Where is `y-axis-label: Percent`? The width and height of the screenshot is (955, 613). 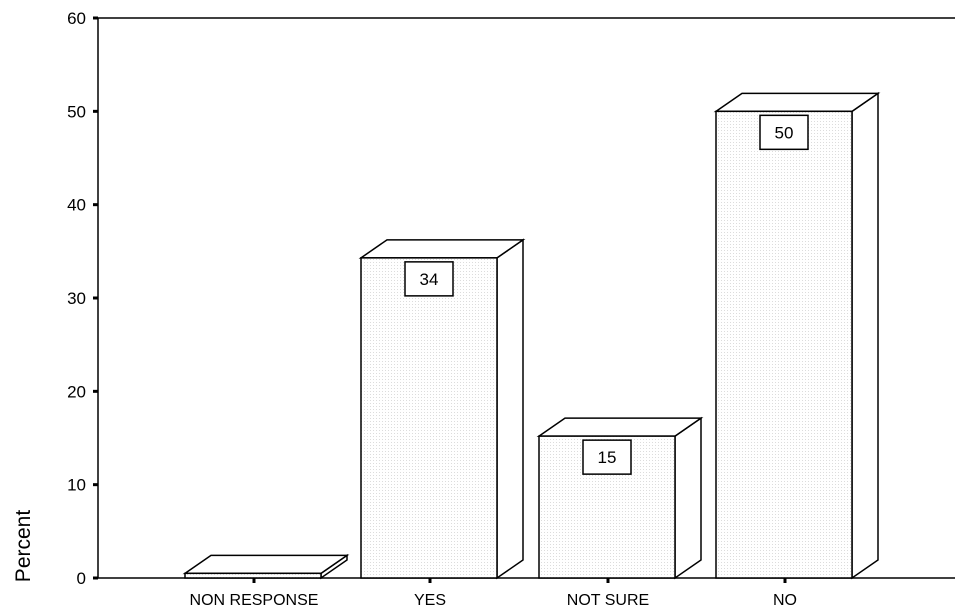
y-axis-label: Percent is located at coordinates (23, 546).